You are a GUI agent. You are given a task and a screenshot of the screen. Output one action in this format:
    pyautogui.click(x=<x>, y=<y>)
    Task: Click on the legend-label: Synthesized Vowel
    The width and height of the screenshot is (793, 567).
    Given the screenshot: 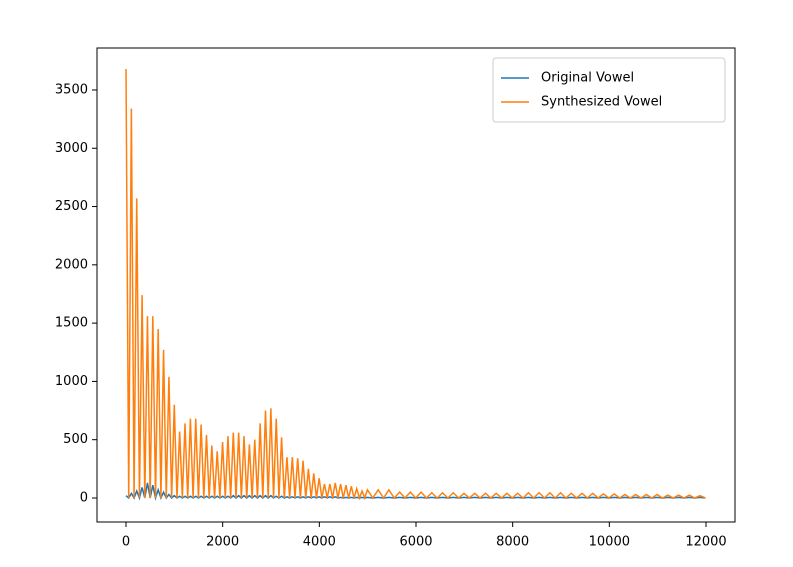 What is the action you would take?
    pyautogui.click(x=601, y=102)
    